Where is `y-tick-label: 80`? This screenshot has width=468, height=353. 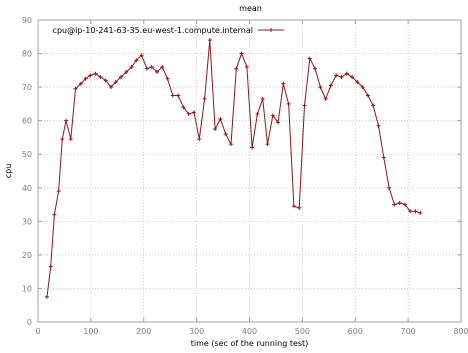 y-tick-label: 80 is located at coordinates (27, 54).